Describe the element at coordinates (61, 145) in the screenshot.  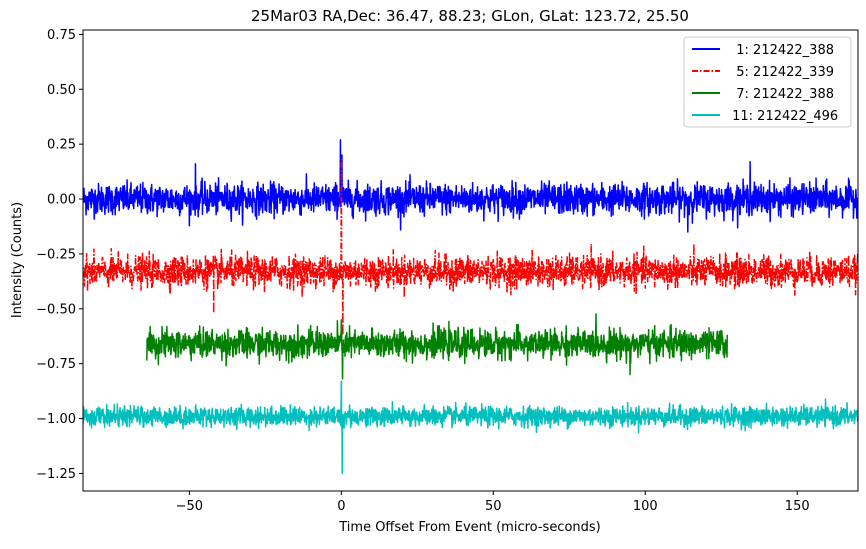
I see `y-tick-label: 0.25` at that location.